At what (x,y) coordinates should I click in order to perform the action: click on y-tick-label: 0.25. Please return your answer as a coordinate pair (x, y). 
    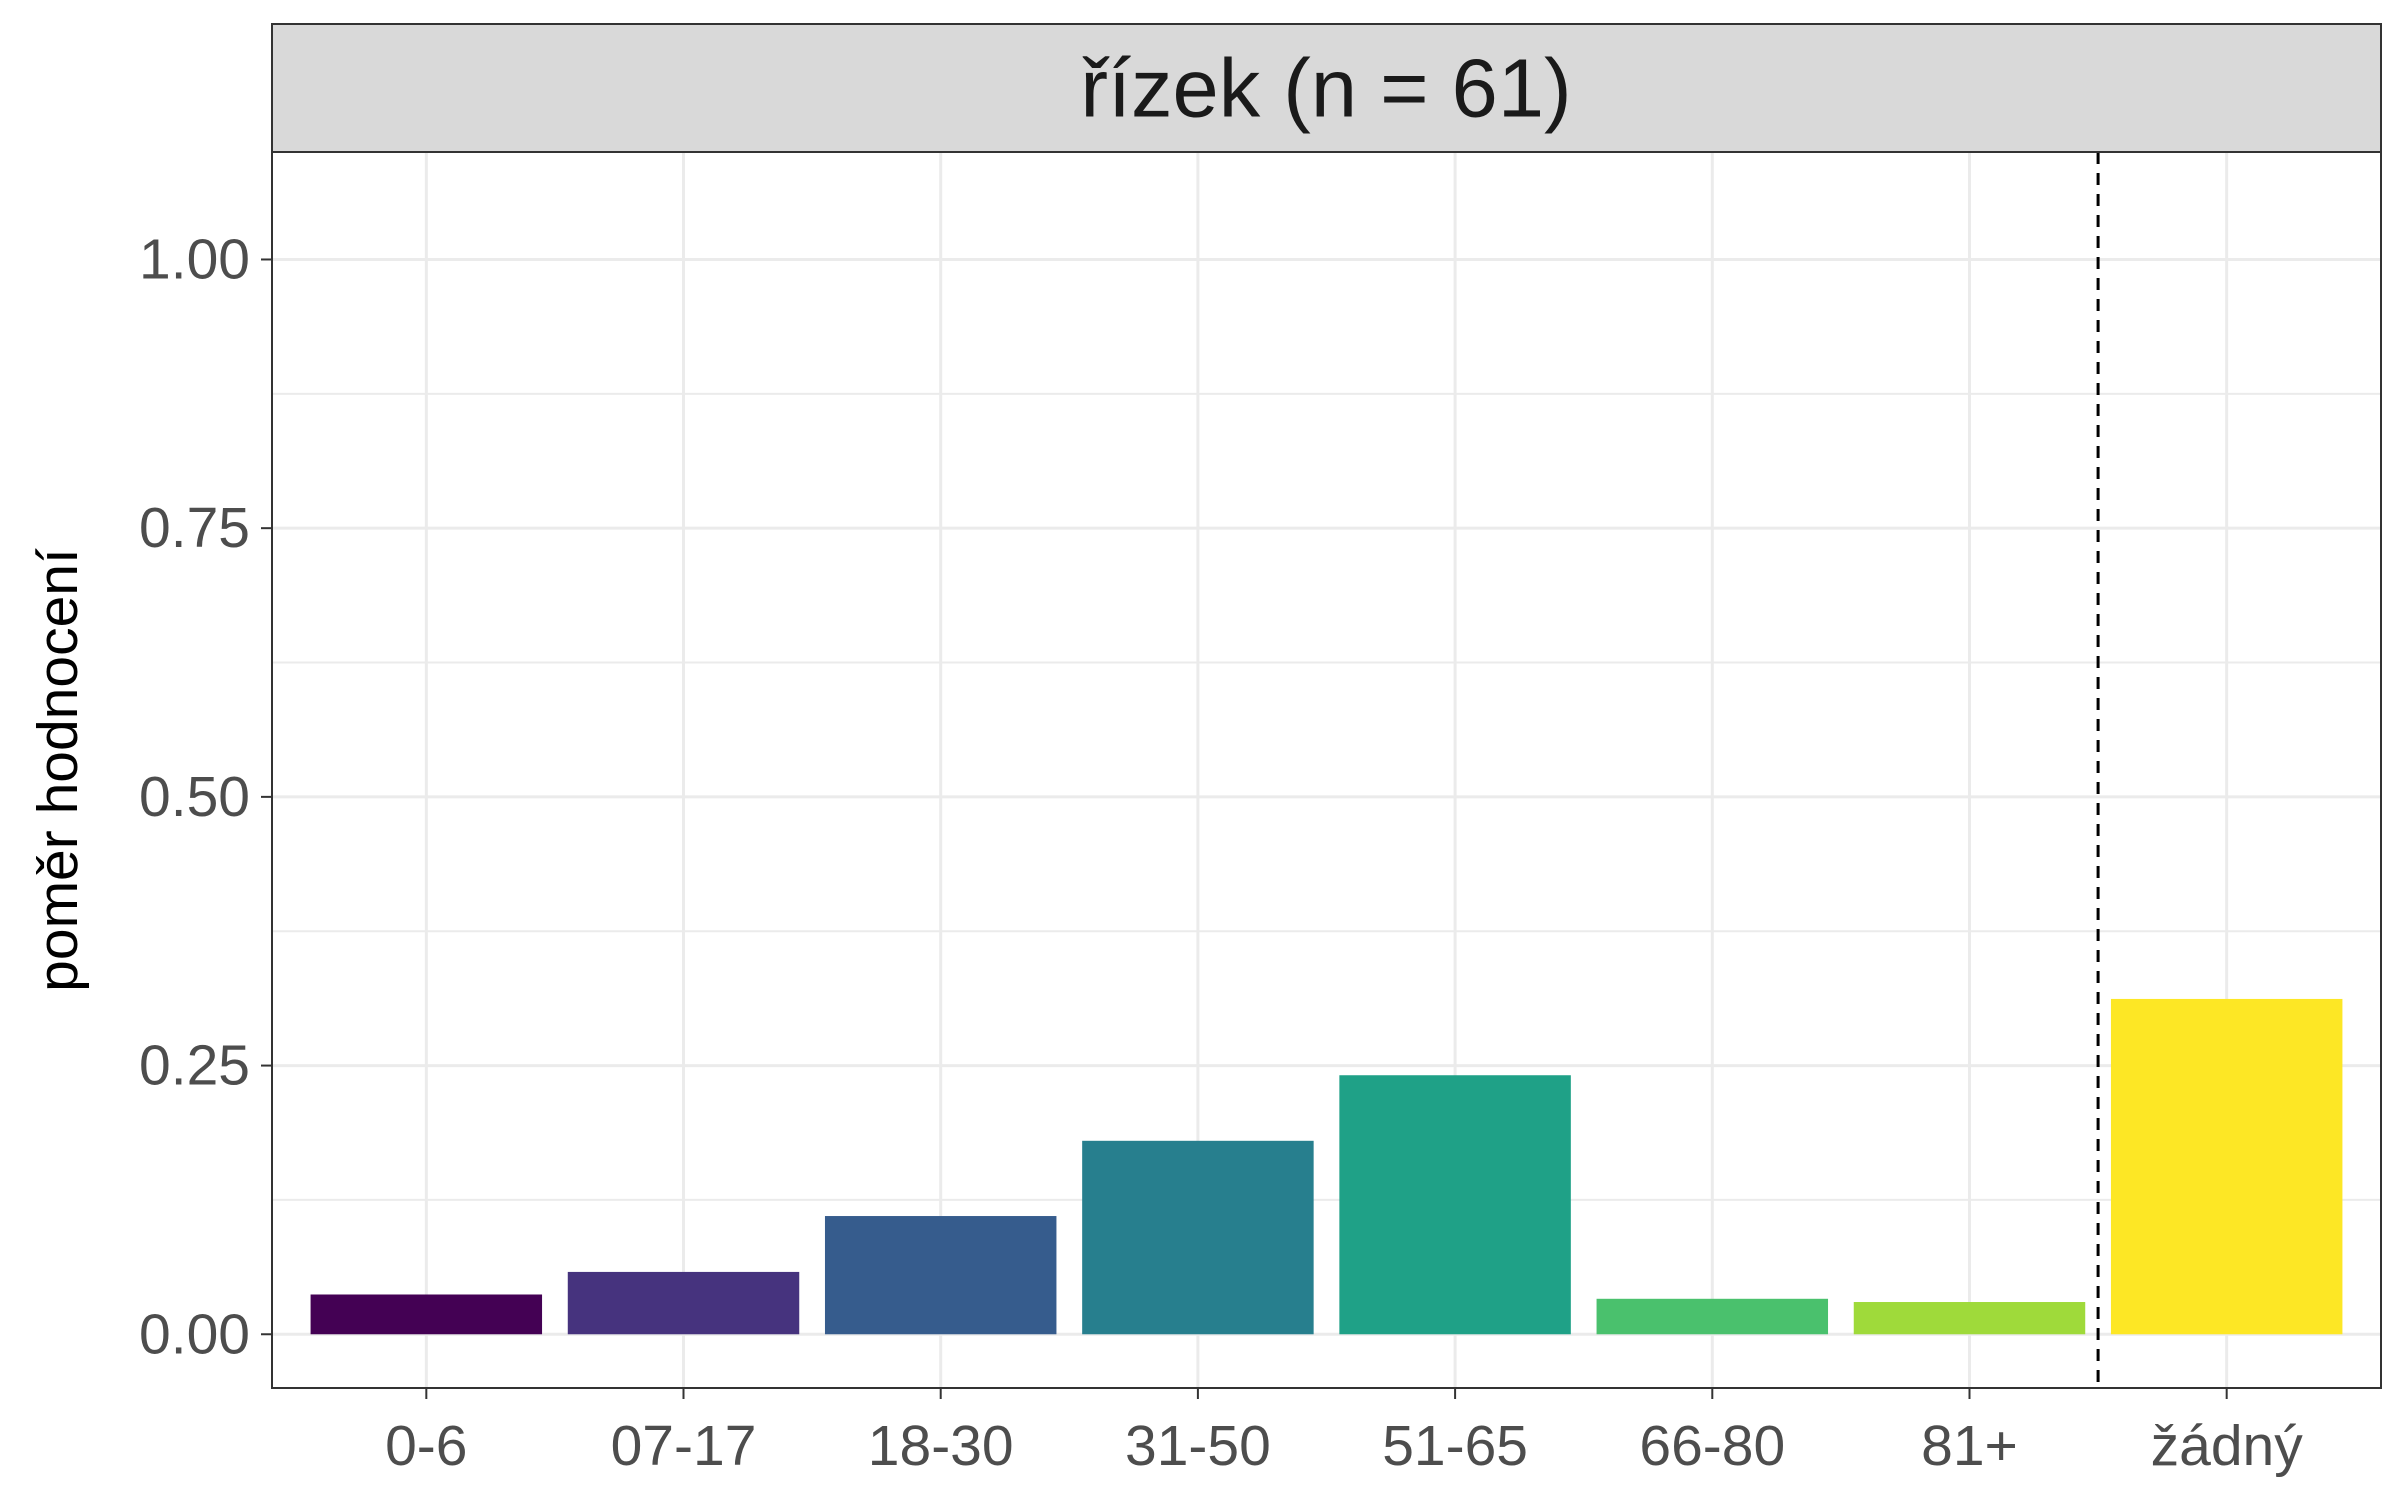
    Looking at the image, I should click on (194, 1066).